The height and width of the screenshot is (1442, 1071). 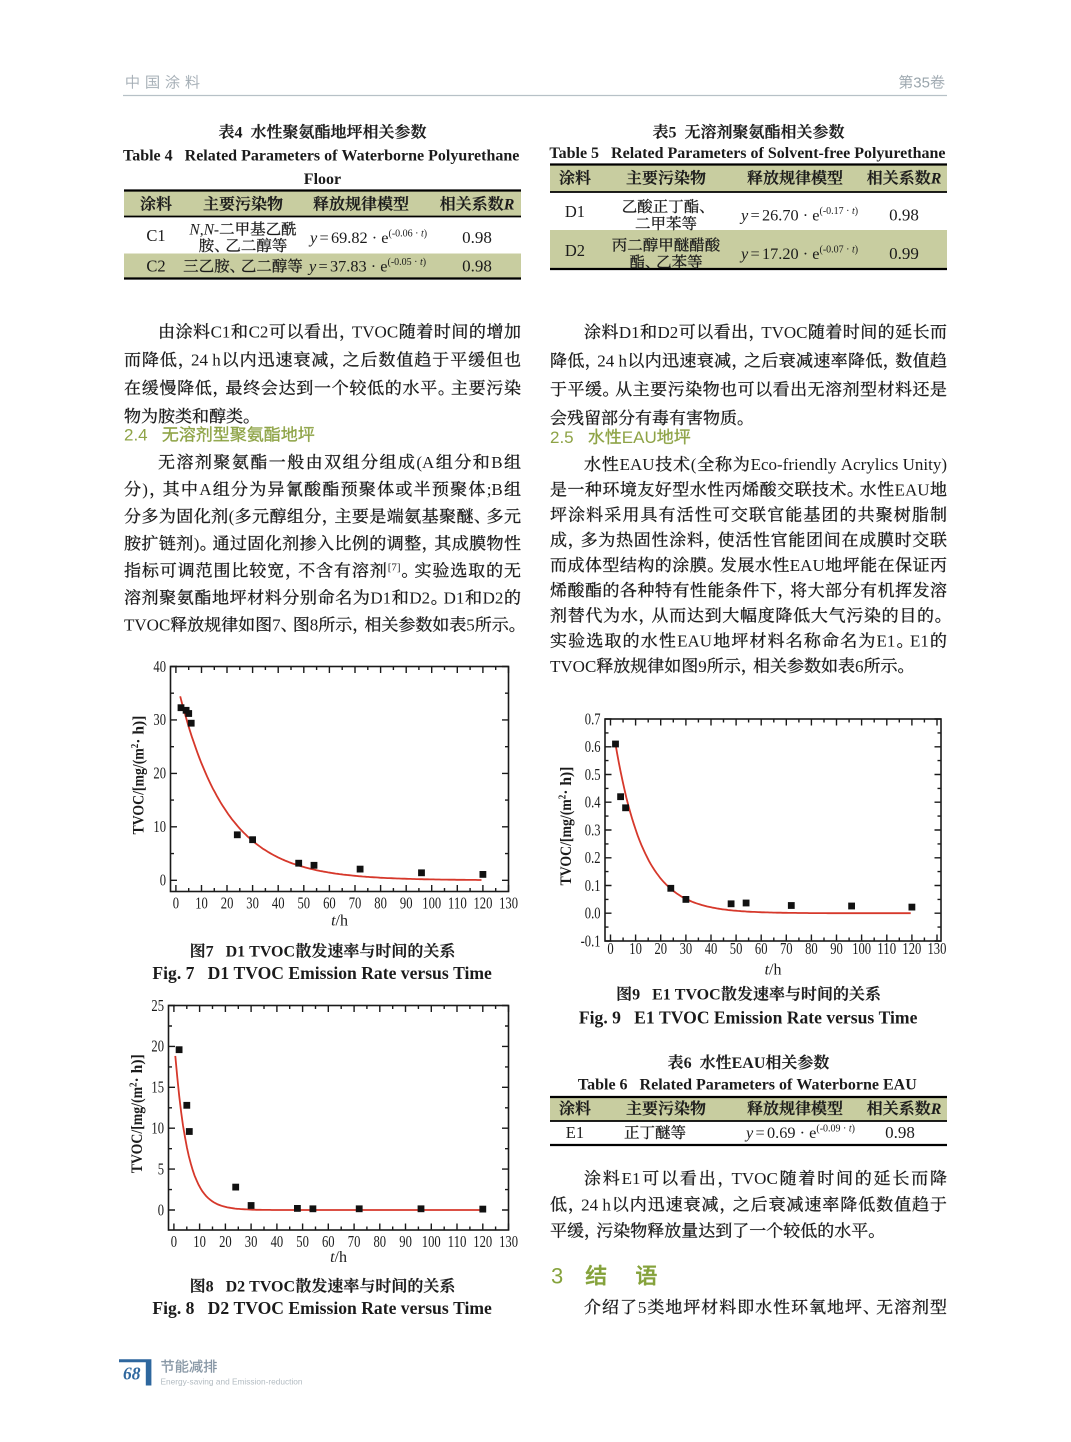 What do you see at coordinates (593, 802) in the screenshot?
I see `svg-text: 0.4` at bounding box center [593, 802].